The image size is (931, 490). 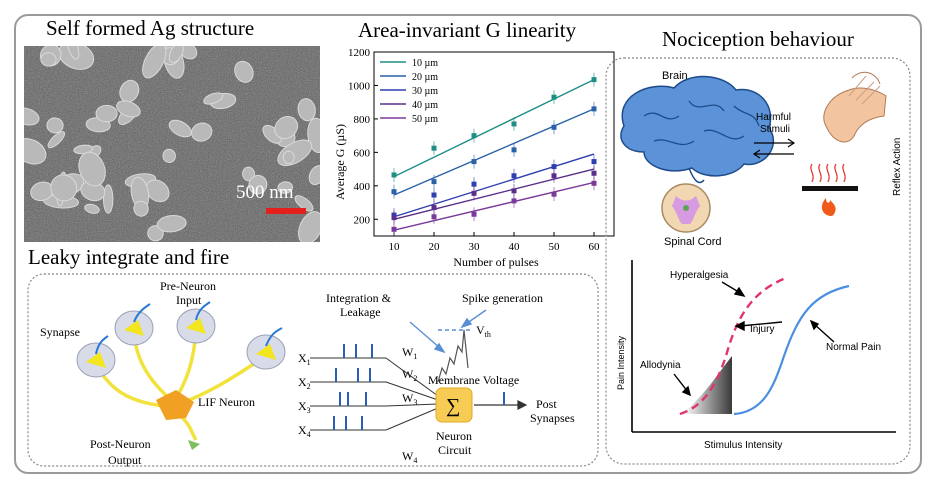 I want to click on heat-waves, so click(x=828, y=173).